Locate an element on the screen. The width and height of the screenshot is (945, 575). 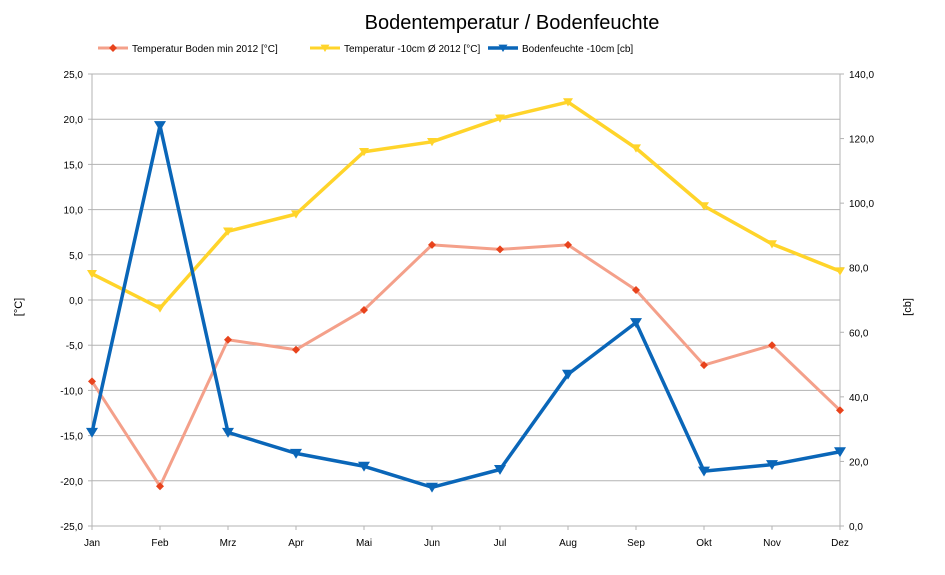
legend-label: Bodenfeuchte -10cm [cb] is located at coordinates (577, 49).